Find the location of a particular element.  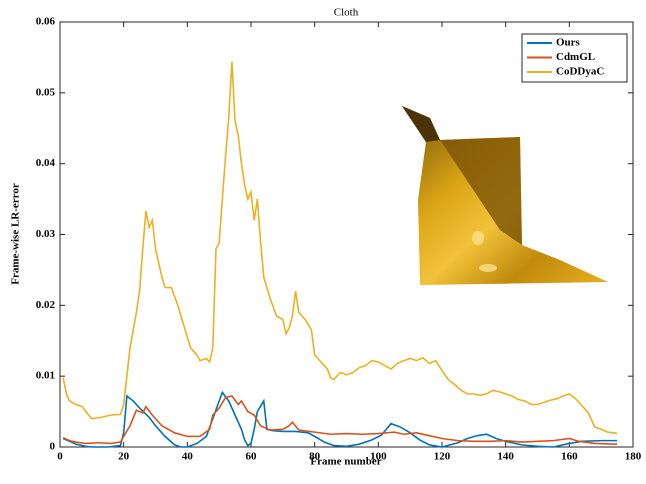

x-tick-label: 20 is located at coordinates (124, 457).